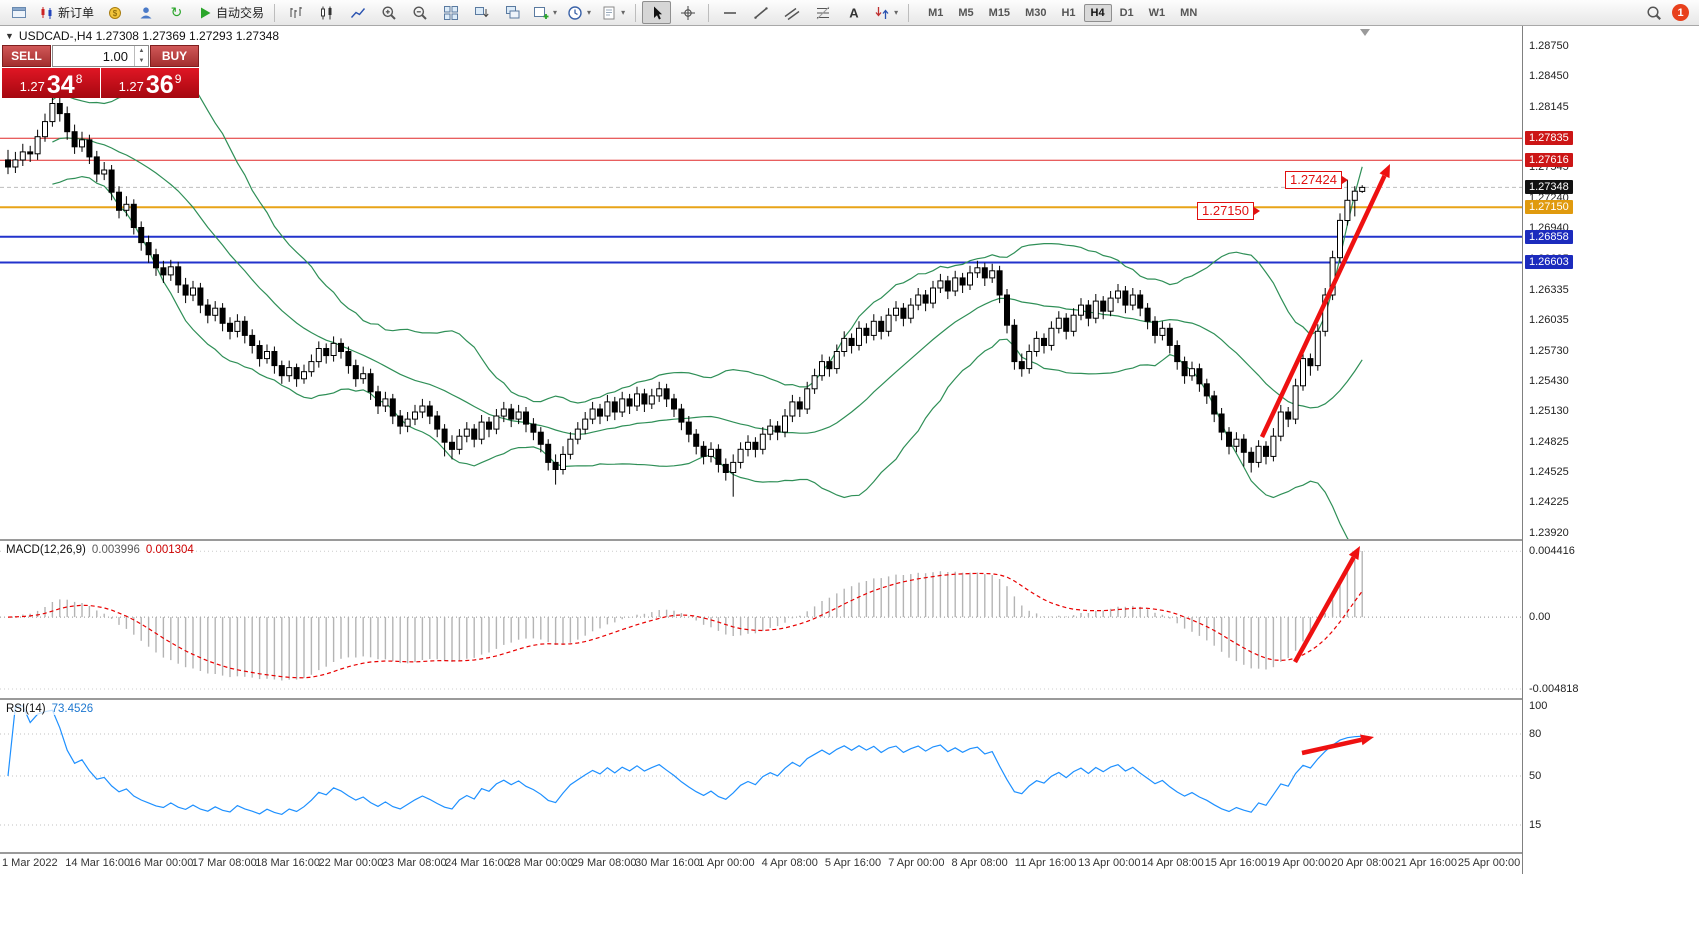 This screenshot has width=1699, height=947. What do you see at coordinates (141, 56) in the screenshot?
I see `volume-stepper: ▲ ▼` at bounding box center [141, 56].